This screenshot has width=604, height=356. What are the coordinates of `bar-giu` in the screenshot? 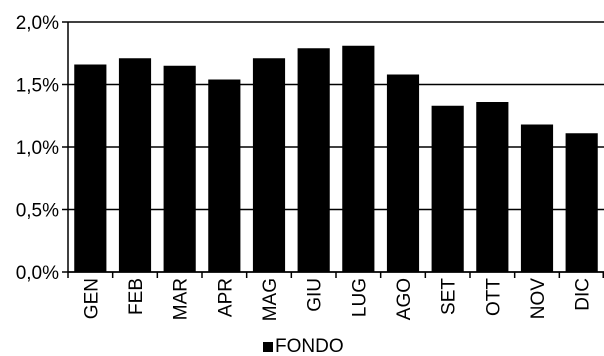 It's located at (313, 160).